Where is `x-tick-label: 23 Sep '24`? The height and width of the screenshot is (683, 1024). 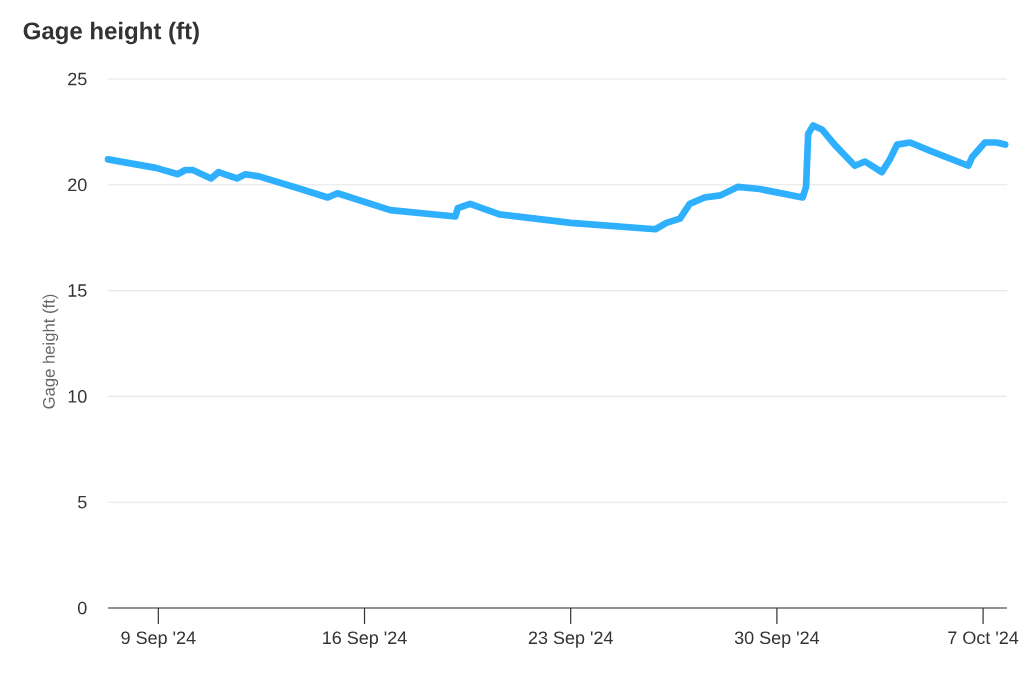
x-tick-label: 23 Sep '24 is located at coordinates (570, 639).